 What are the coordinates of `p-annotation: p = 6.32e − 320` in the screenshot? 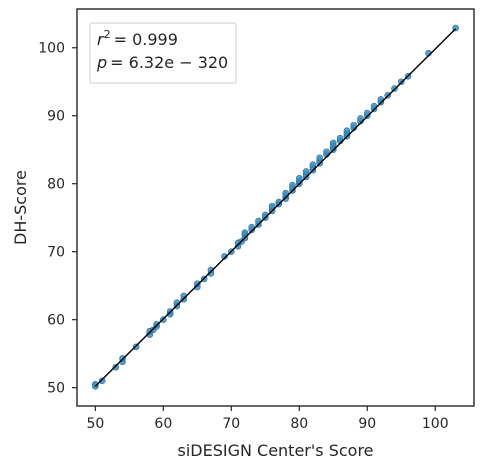 It's located at (162, 62).